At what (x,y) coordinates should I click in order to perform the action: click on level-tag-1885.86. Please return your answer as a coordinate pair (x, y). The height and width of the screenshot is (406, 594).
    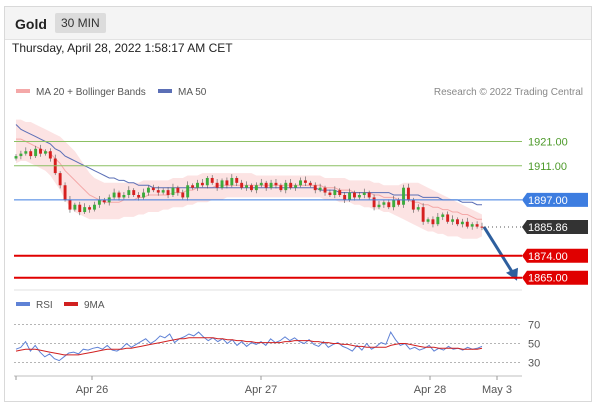
    Looking at the image, I should click on (555, 226).